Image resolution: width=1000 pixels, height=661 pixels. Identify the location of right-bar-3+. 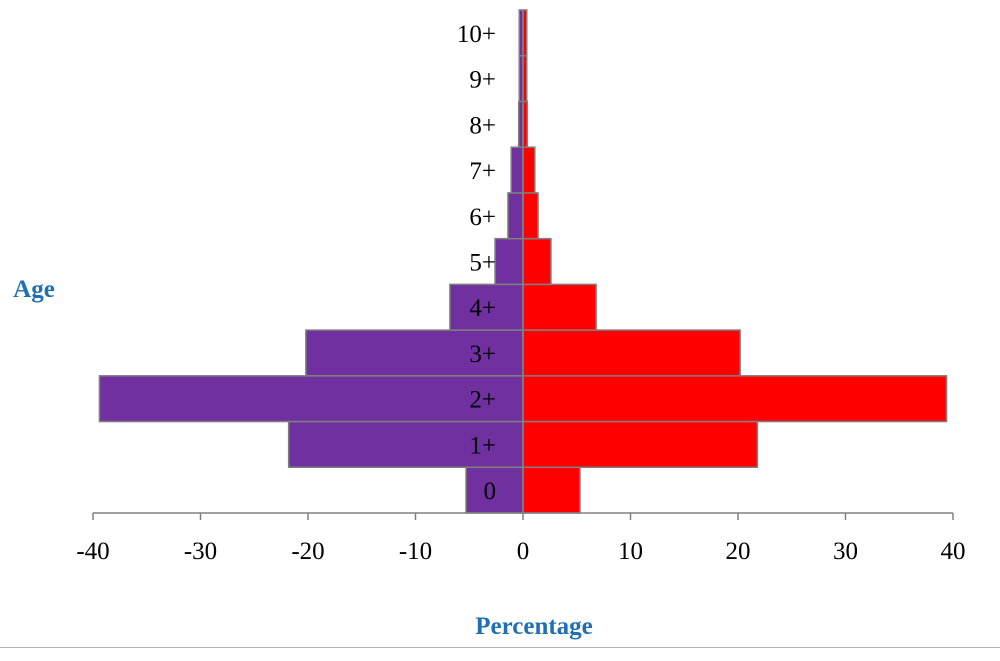
(631, 353).